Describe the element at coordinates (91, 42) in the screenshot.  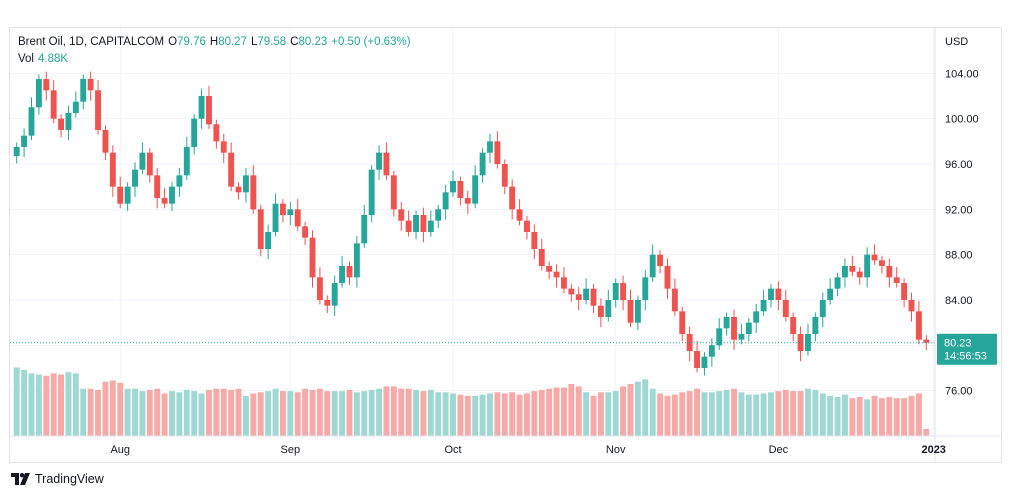
I see `symbol-title: Brent Oil, 1D, CAPITALCOM` at that location.